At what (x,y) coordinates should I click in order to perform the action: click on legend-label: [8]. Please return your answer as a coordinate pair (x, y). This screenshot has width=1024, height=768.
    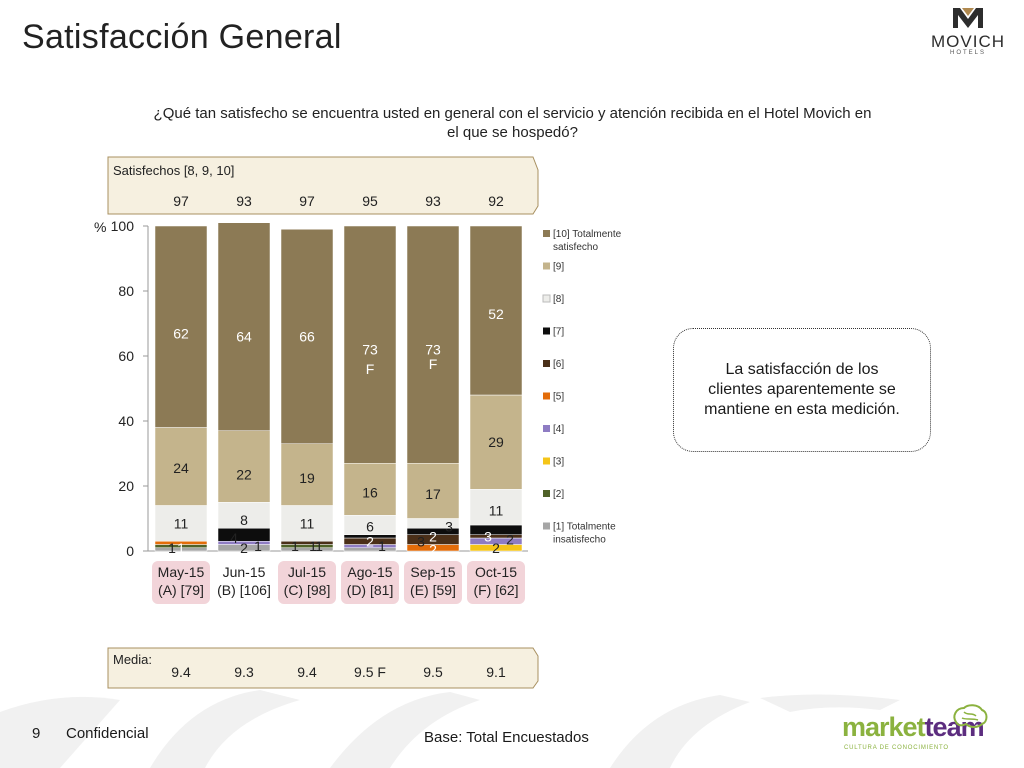
    Looking at the image, I should click on (558, 299).